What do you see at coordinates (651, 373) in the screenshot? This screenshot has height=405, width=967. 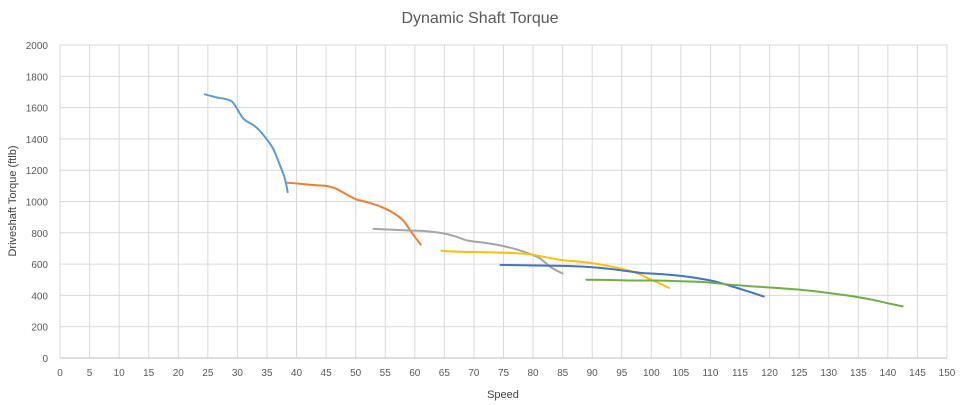 I see `x-tick-label: 100` at bounding box center [651, 373].